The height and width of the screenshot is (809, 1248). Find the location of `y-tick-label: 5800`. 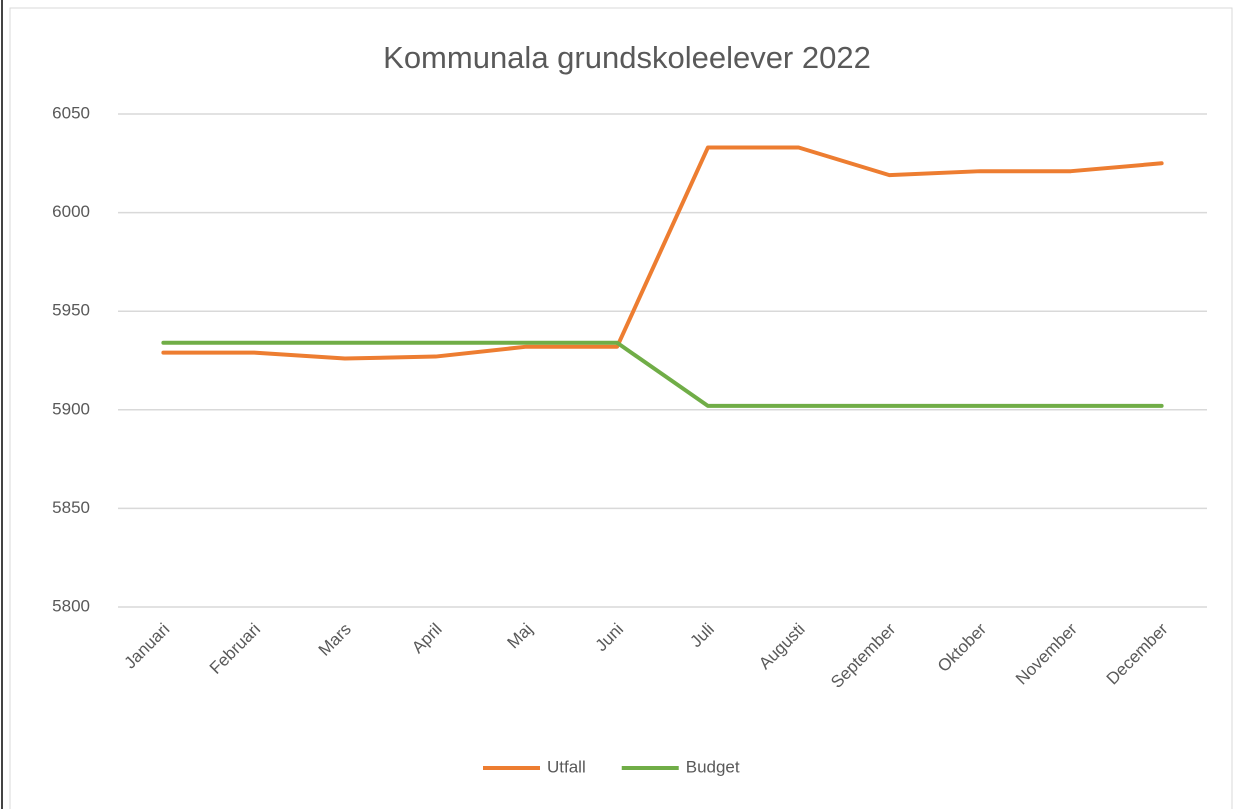

y-tick-label: 5800 is located at coordinates (71, 605).